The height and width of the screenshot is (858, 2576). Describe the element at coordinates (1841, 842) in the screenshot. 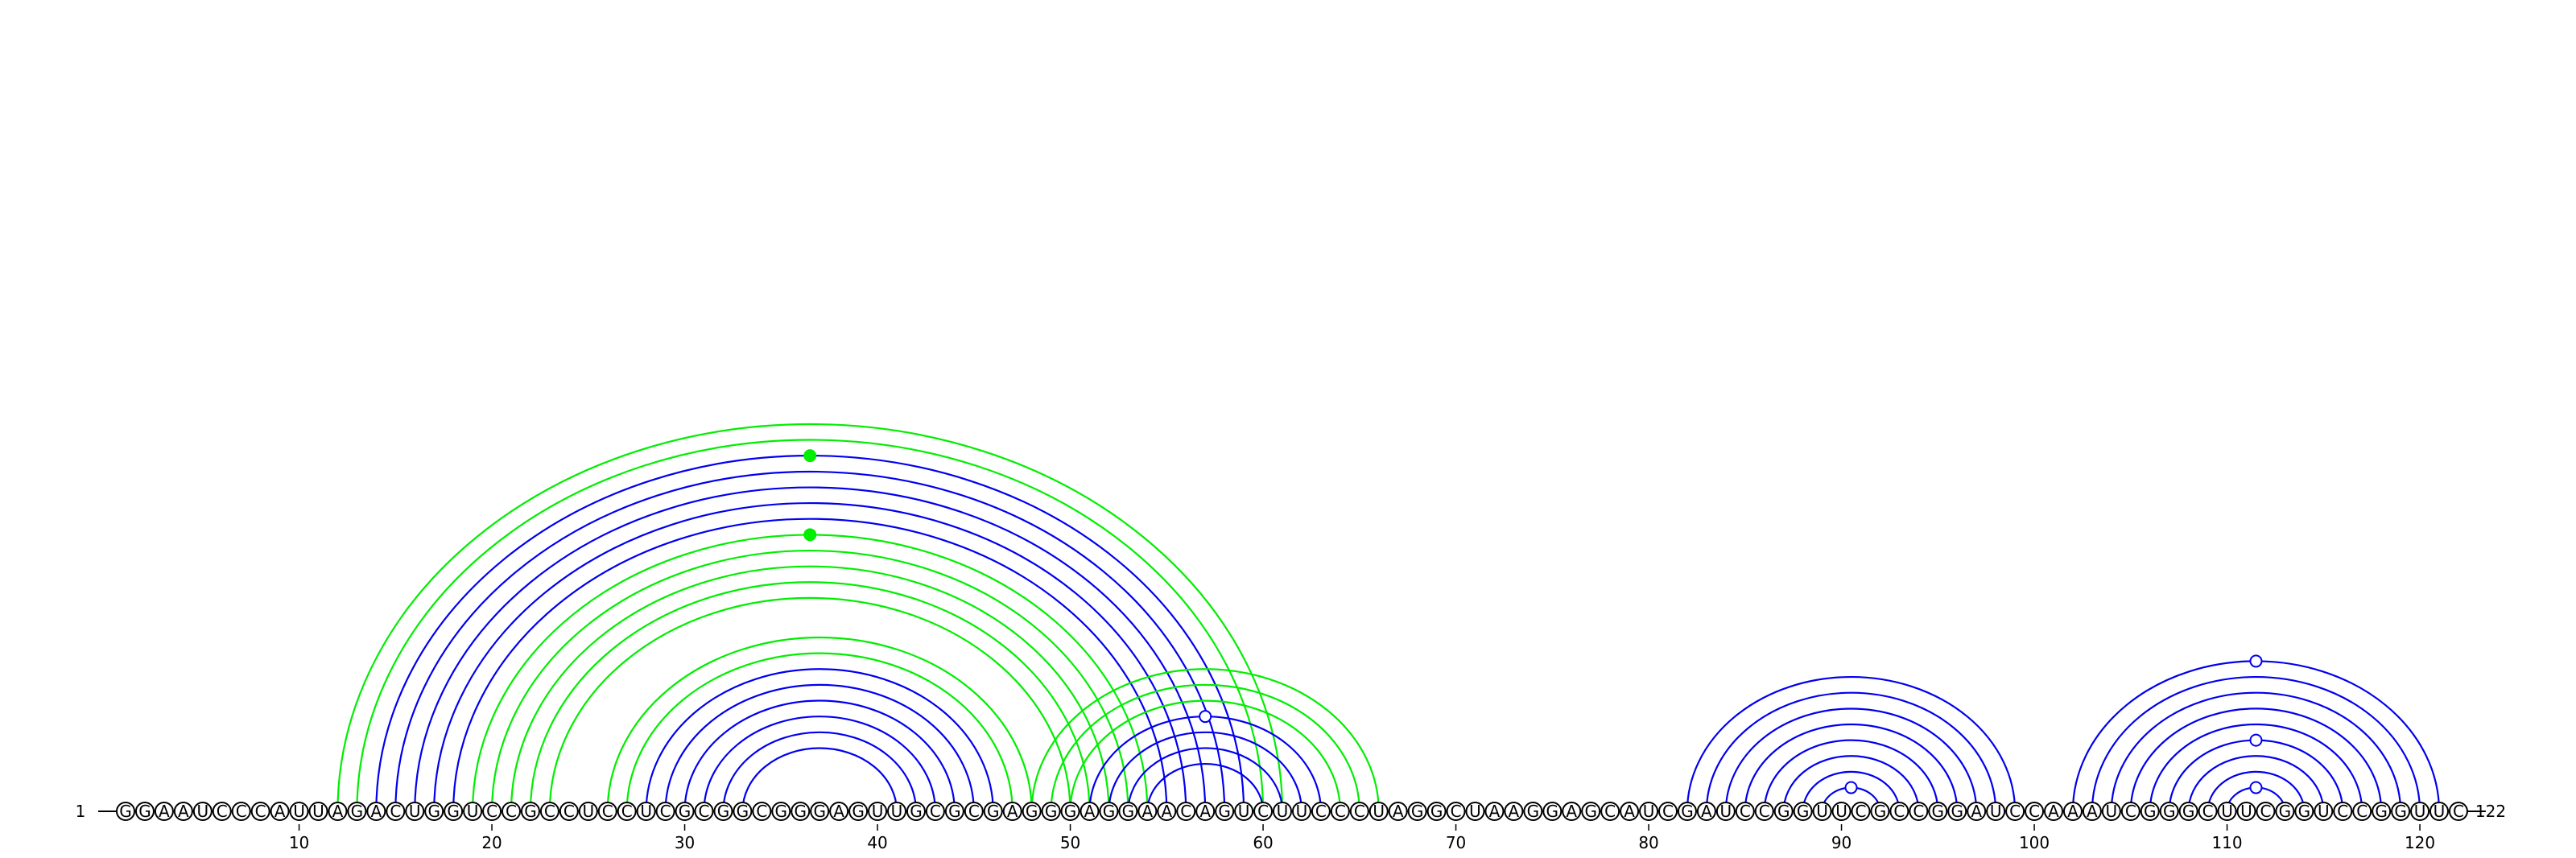

I see `tick-label: 90` at that location.